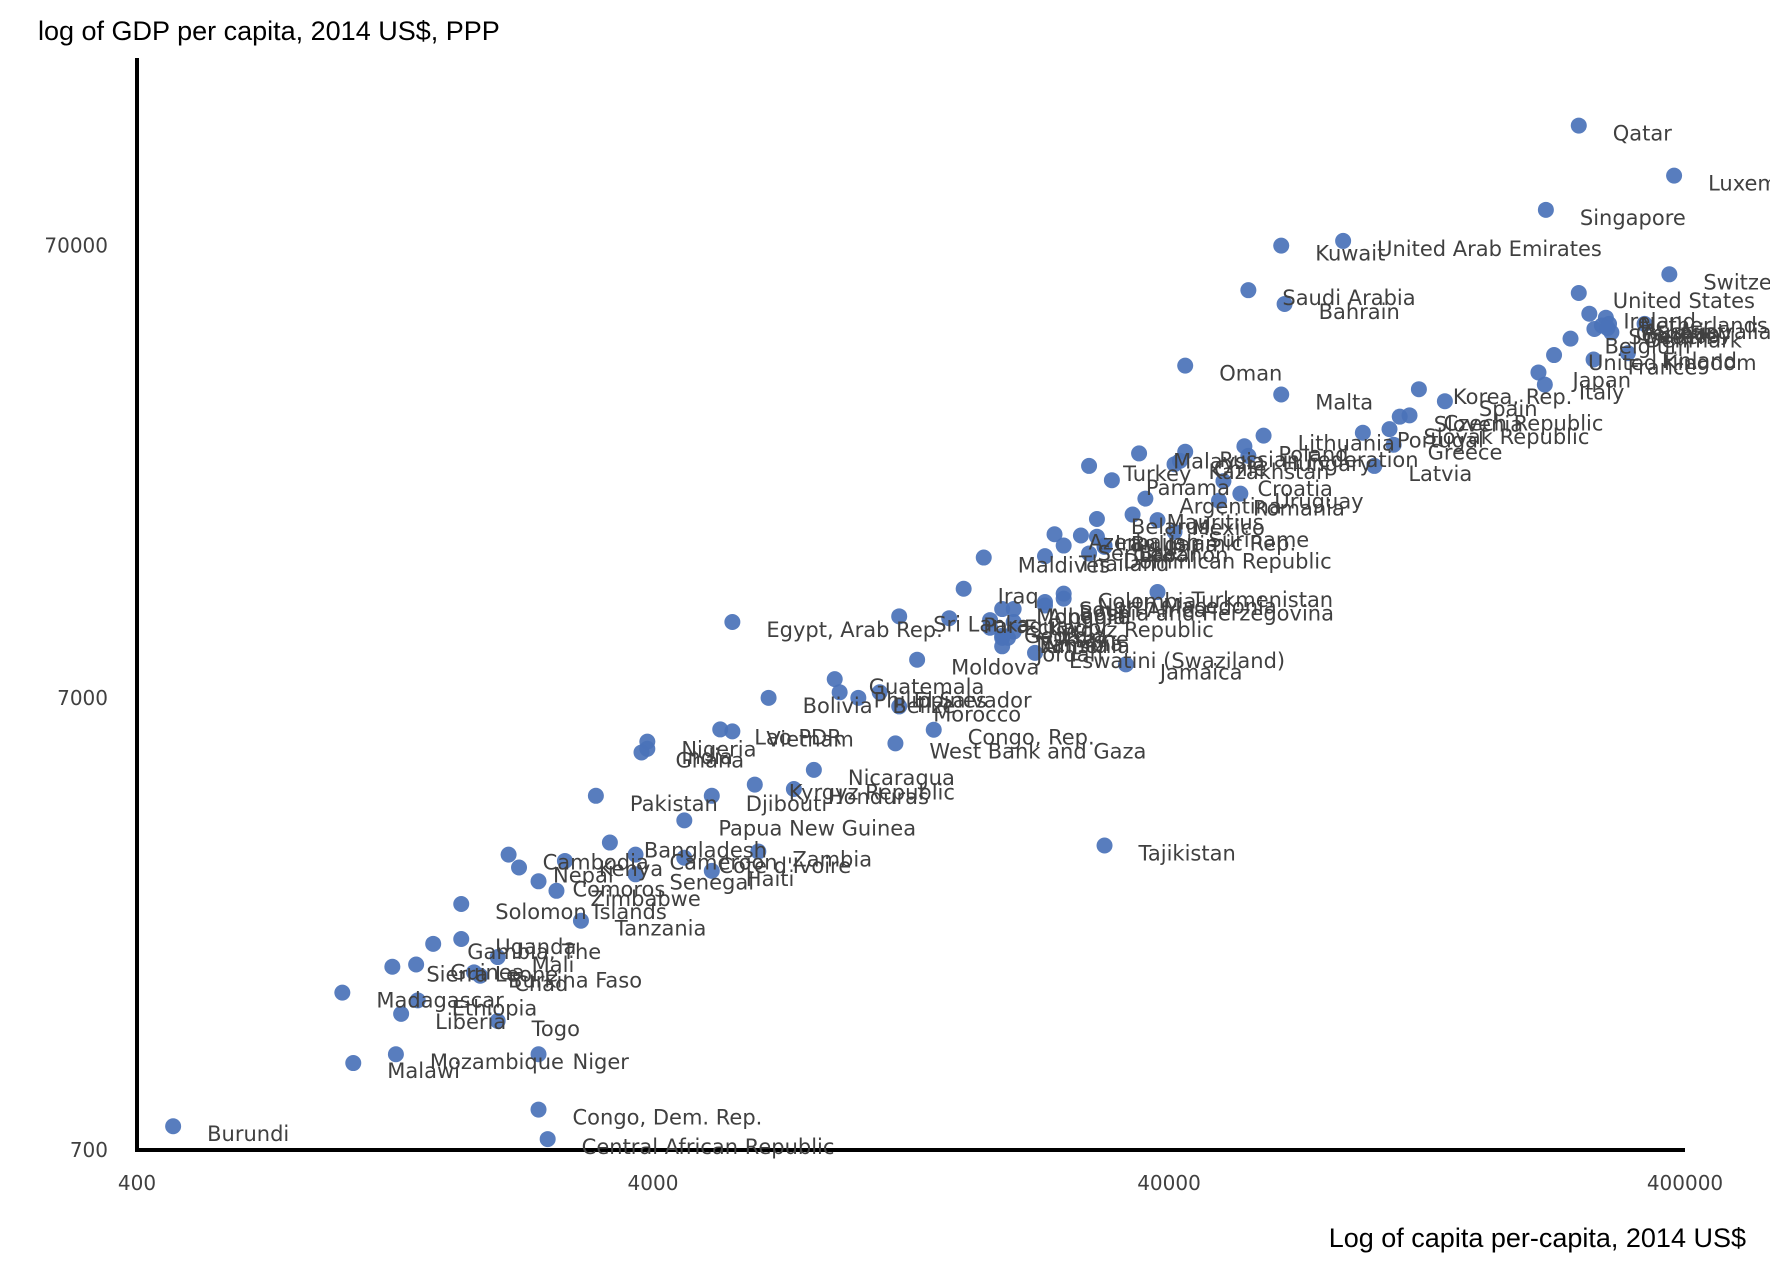  What do you see at coordinates (1570, 338) in the screenshot?
I see `point-belgium` at bounding box center [1570, 338].